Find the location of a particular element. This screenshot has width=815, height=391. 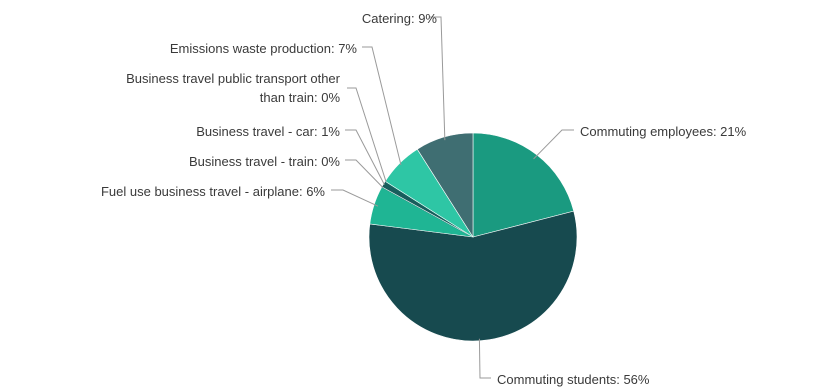

pie-slice-catering is located at coordinates (445, 185).